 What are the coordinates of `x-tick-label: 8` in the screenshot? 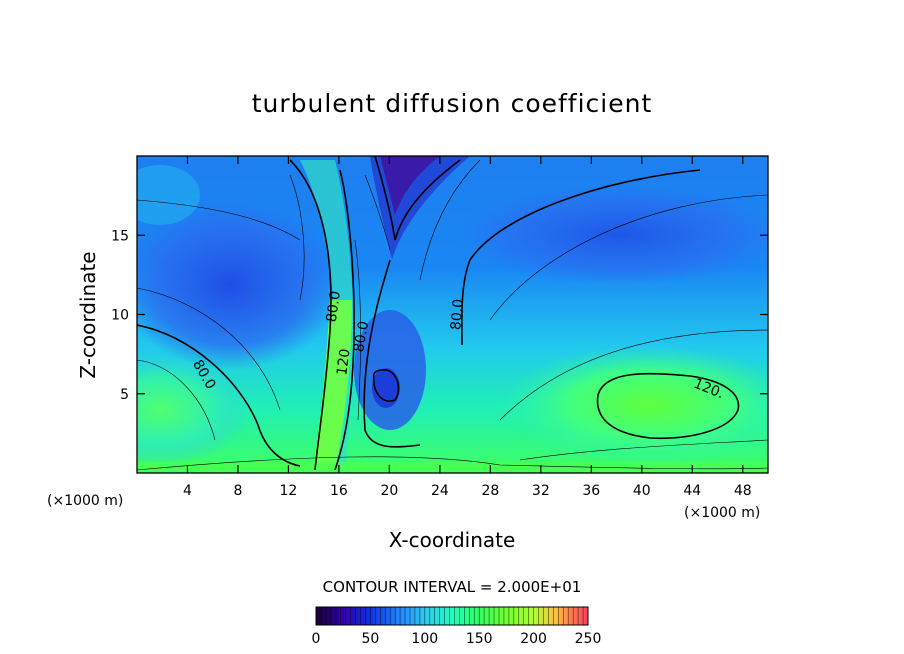 It's located at (237, 491).